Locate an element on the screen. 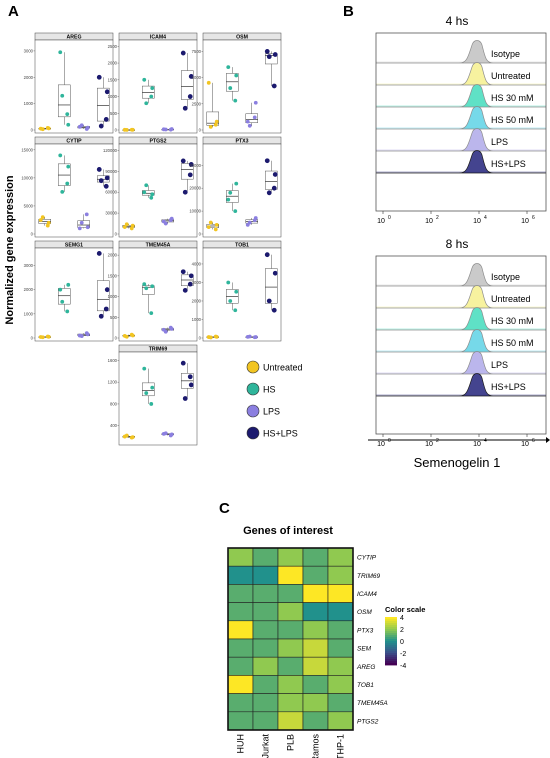 The width and height of the screenshot is (550, 758). y-tick-label: 1200 is located at coordinates (113, 382).